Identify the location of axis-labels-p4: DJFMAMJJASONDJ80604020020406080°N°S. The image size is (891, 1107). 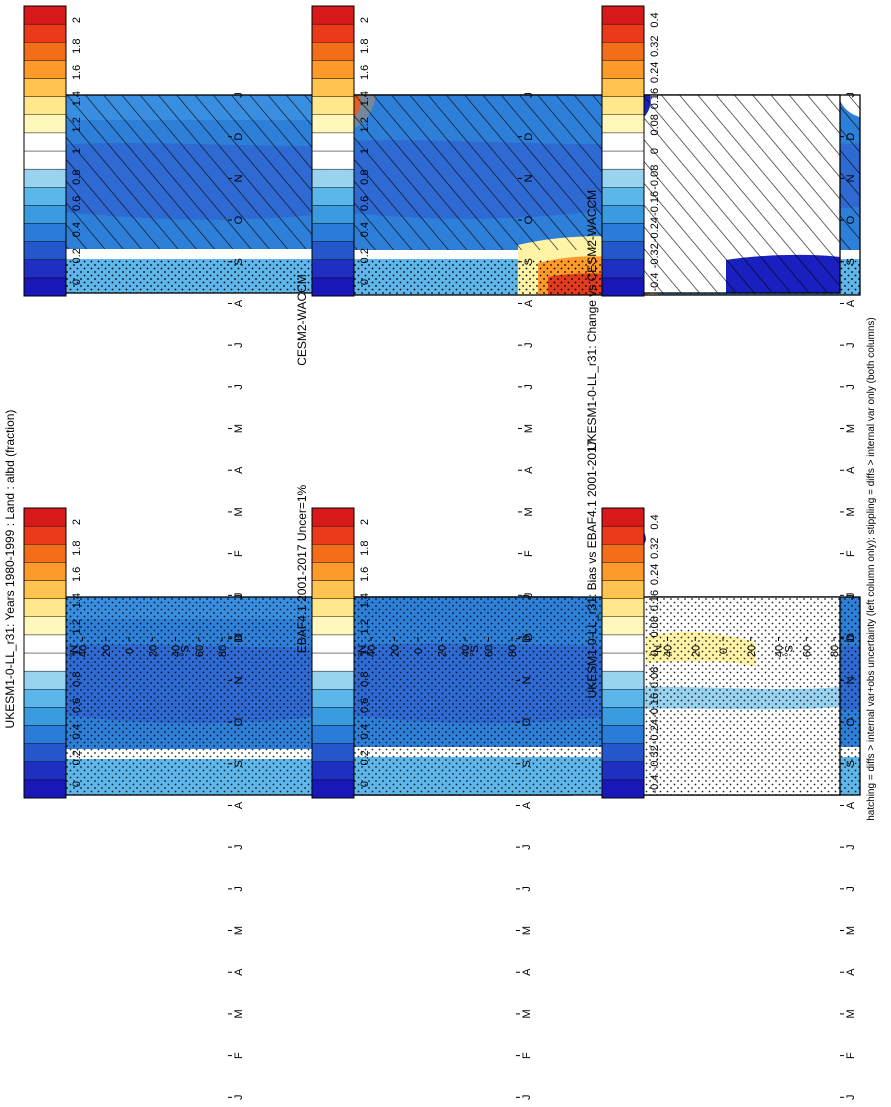
(524, 847).